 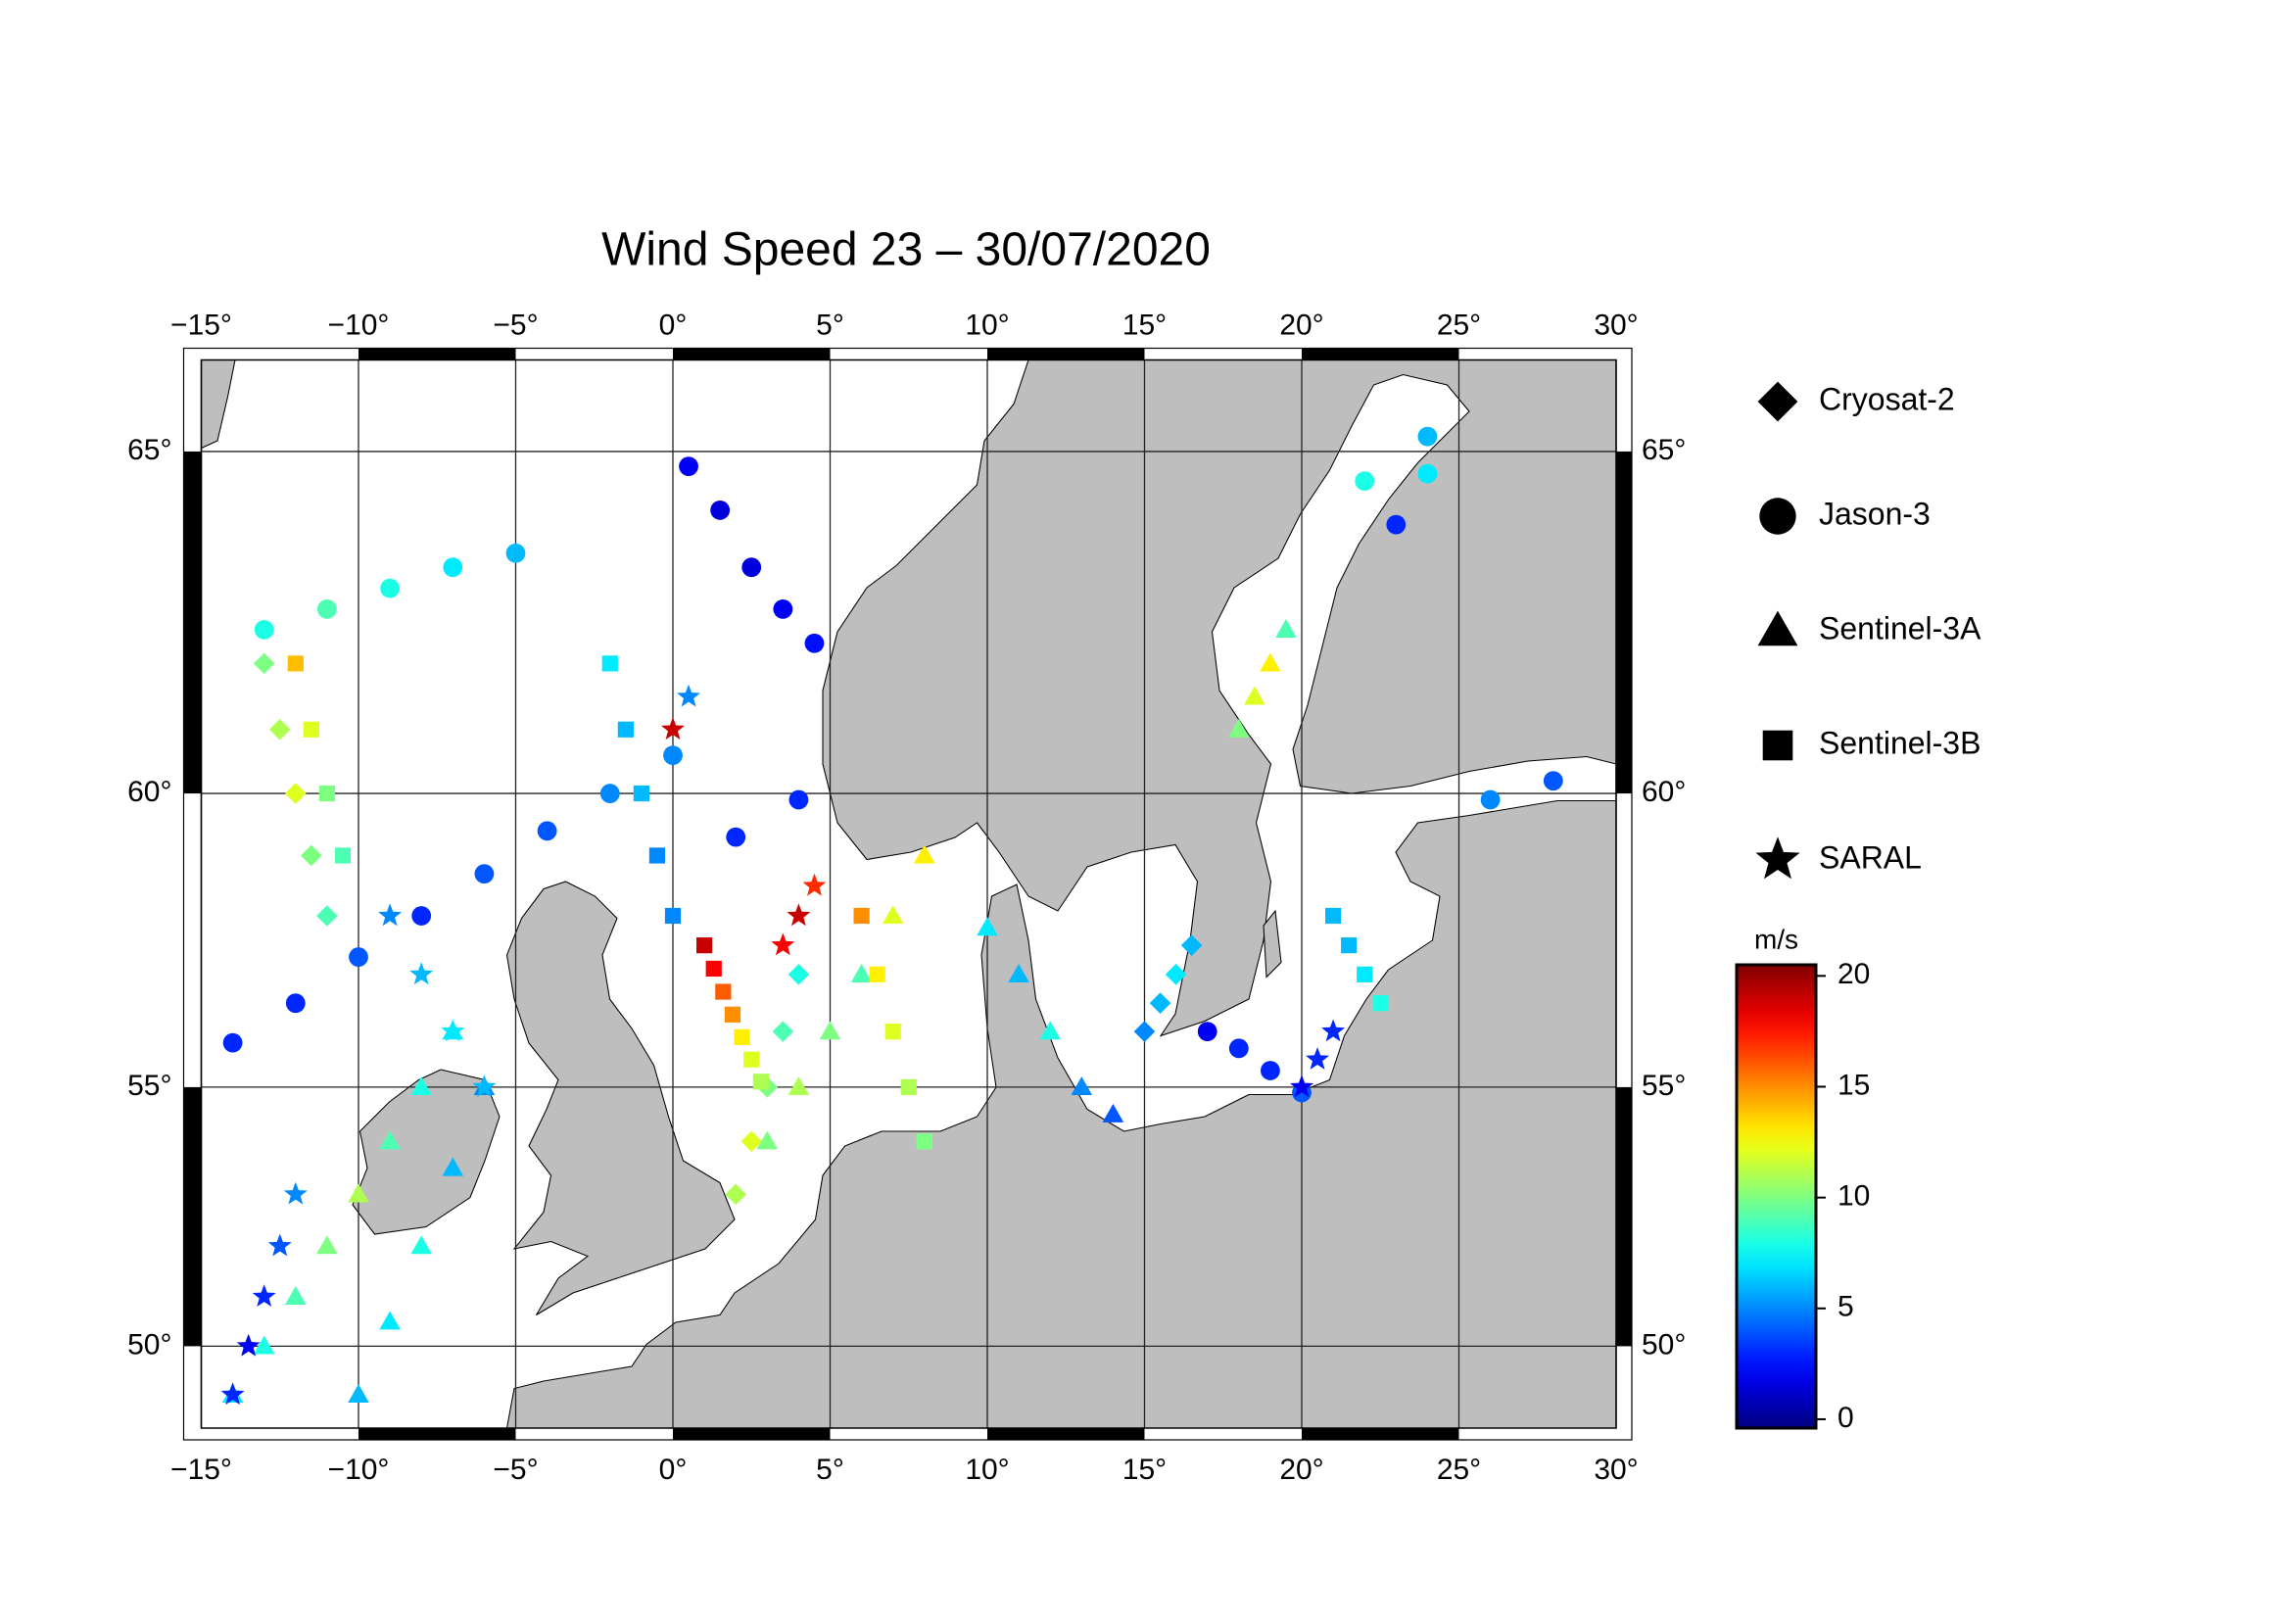 What do you see at coordinates (987, 325) in the screenshot?
I see `x-tick-label: 10°` at bounding box center [987, 325].